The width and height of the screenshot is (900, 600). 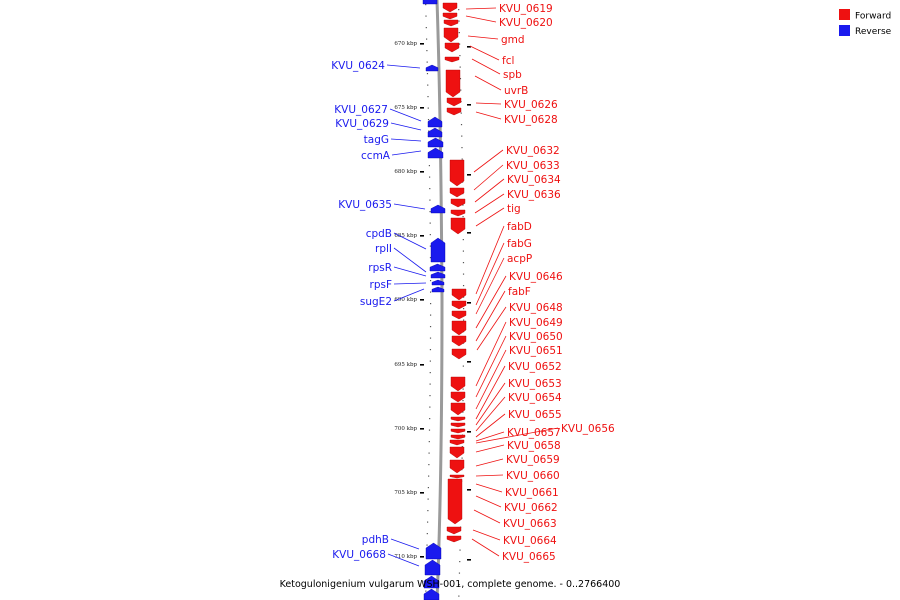 I want to click on gene-label-kvu-0636: KVU_0636, so click(x=534, y=195).